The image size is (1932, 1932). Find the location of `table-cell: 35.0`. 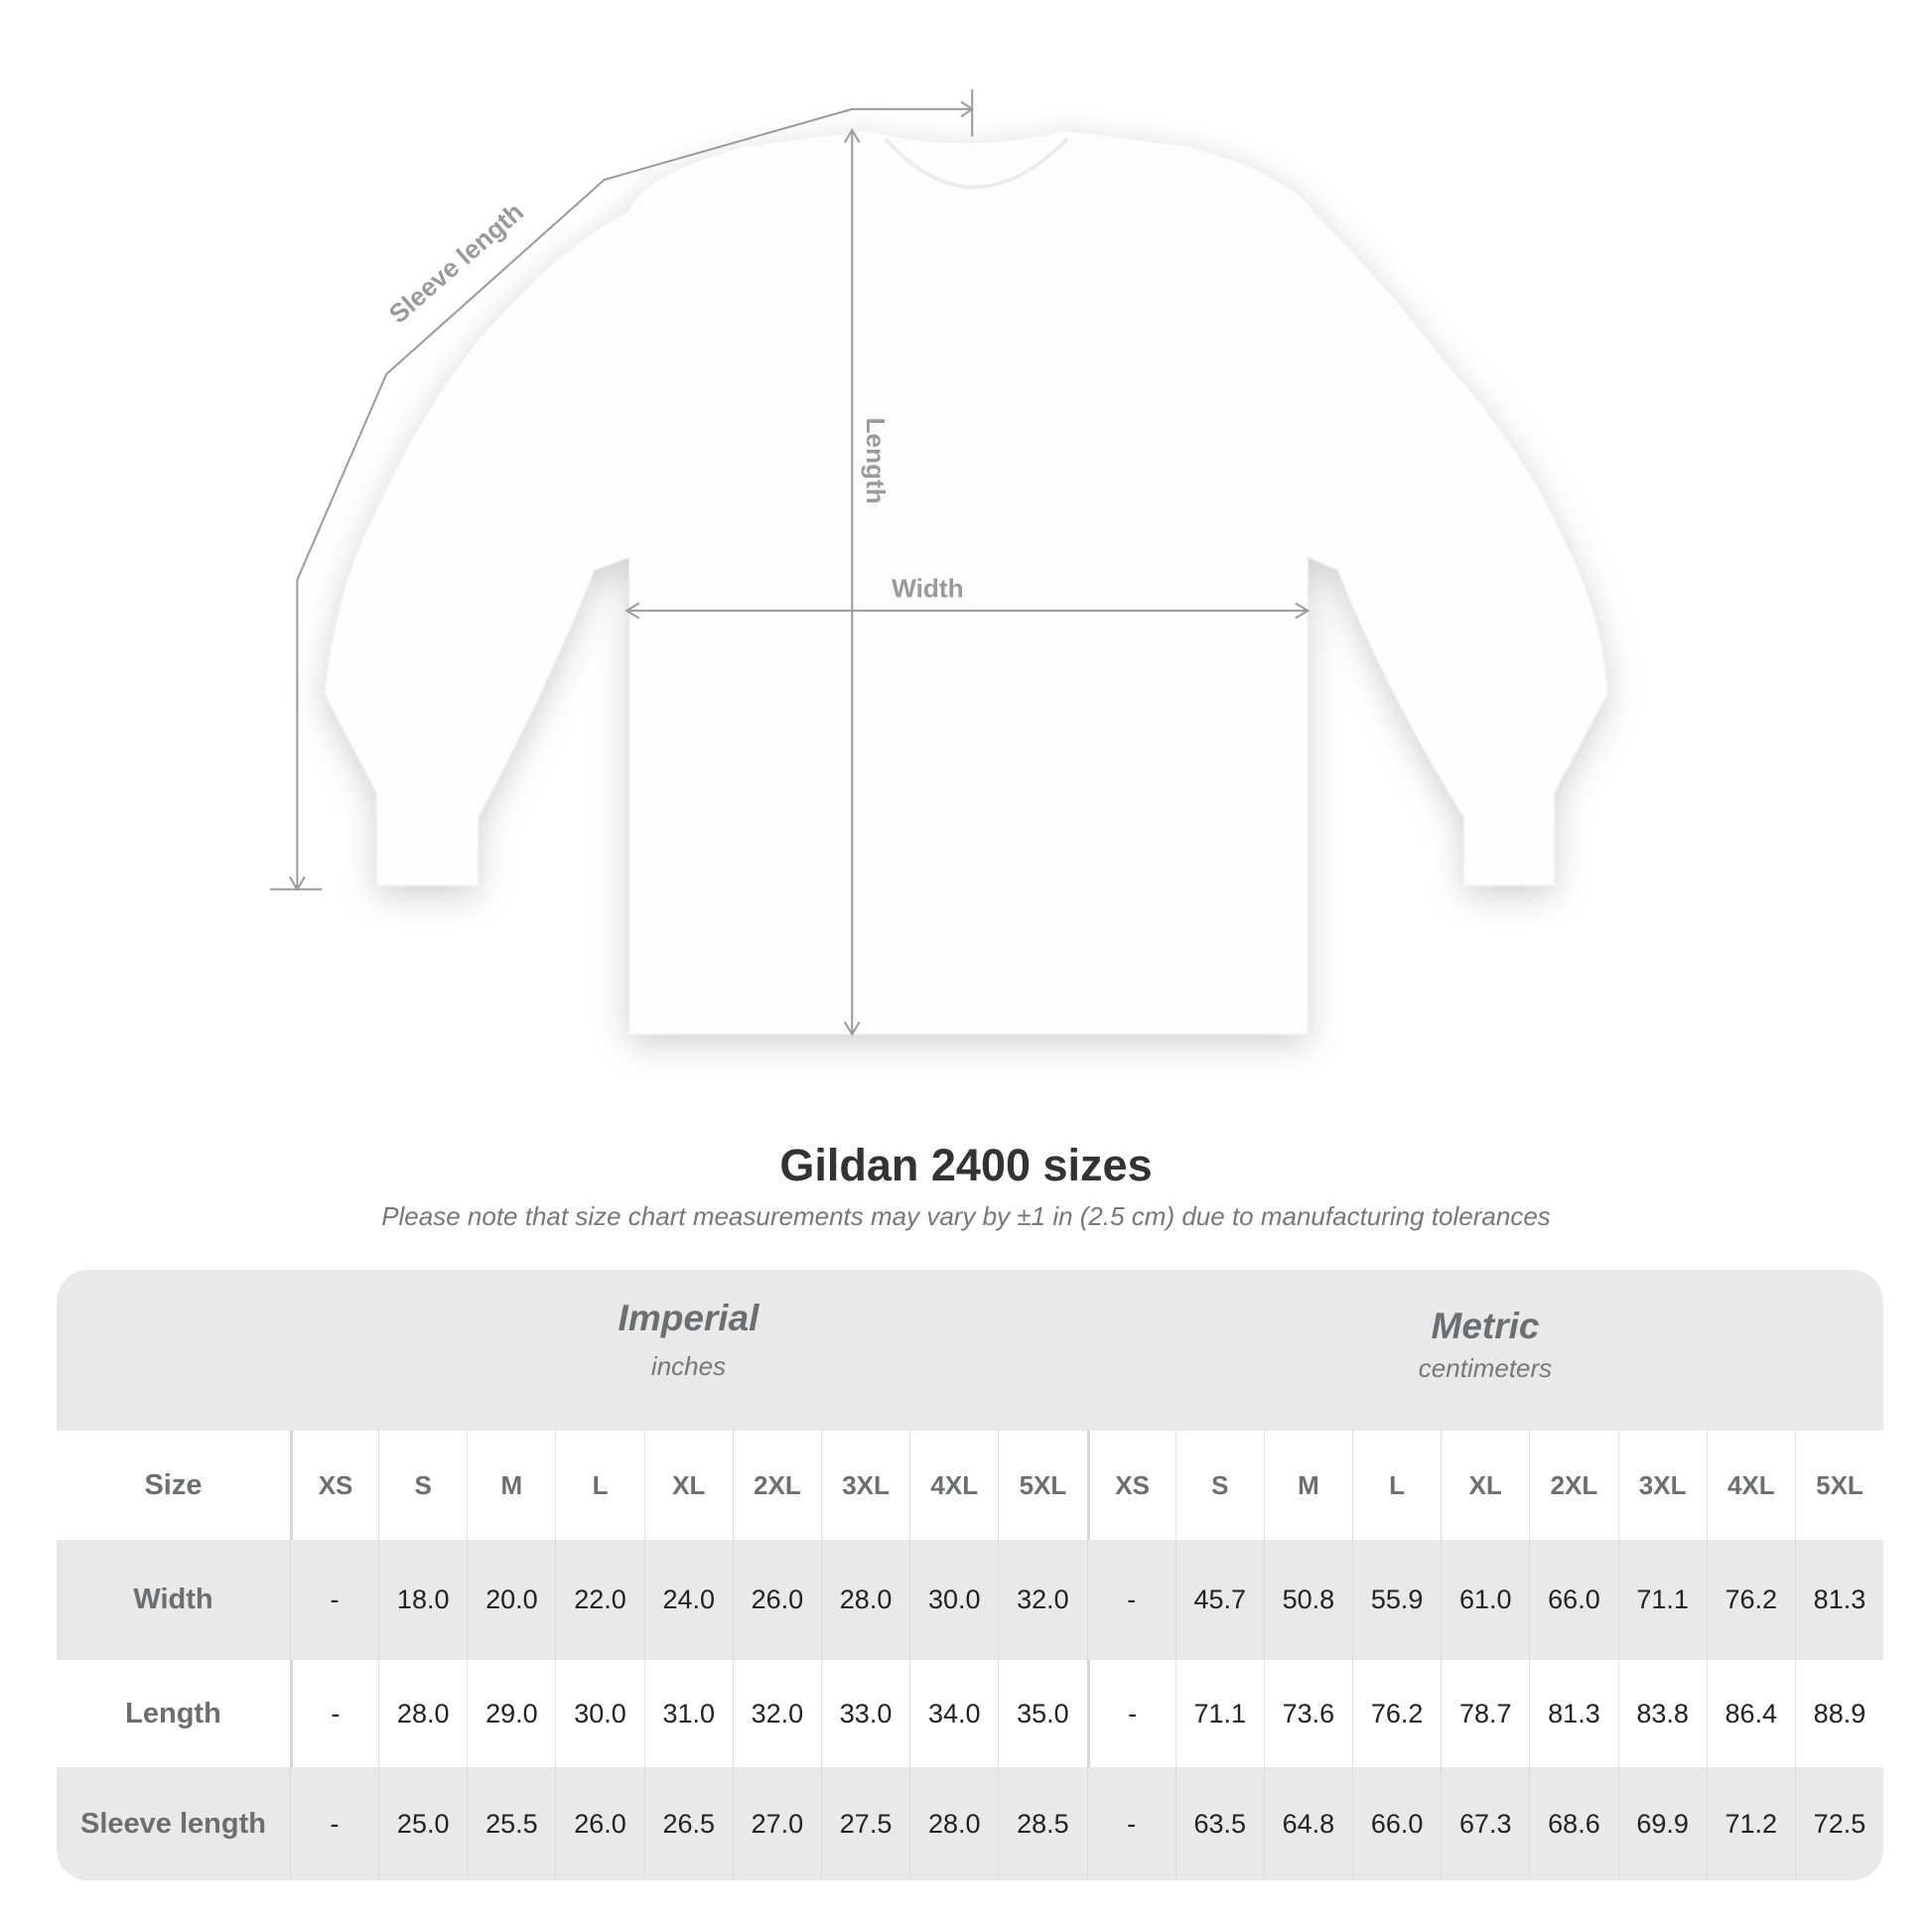

table-cell: 35.0 is located at coordinates (1042, 1714).